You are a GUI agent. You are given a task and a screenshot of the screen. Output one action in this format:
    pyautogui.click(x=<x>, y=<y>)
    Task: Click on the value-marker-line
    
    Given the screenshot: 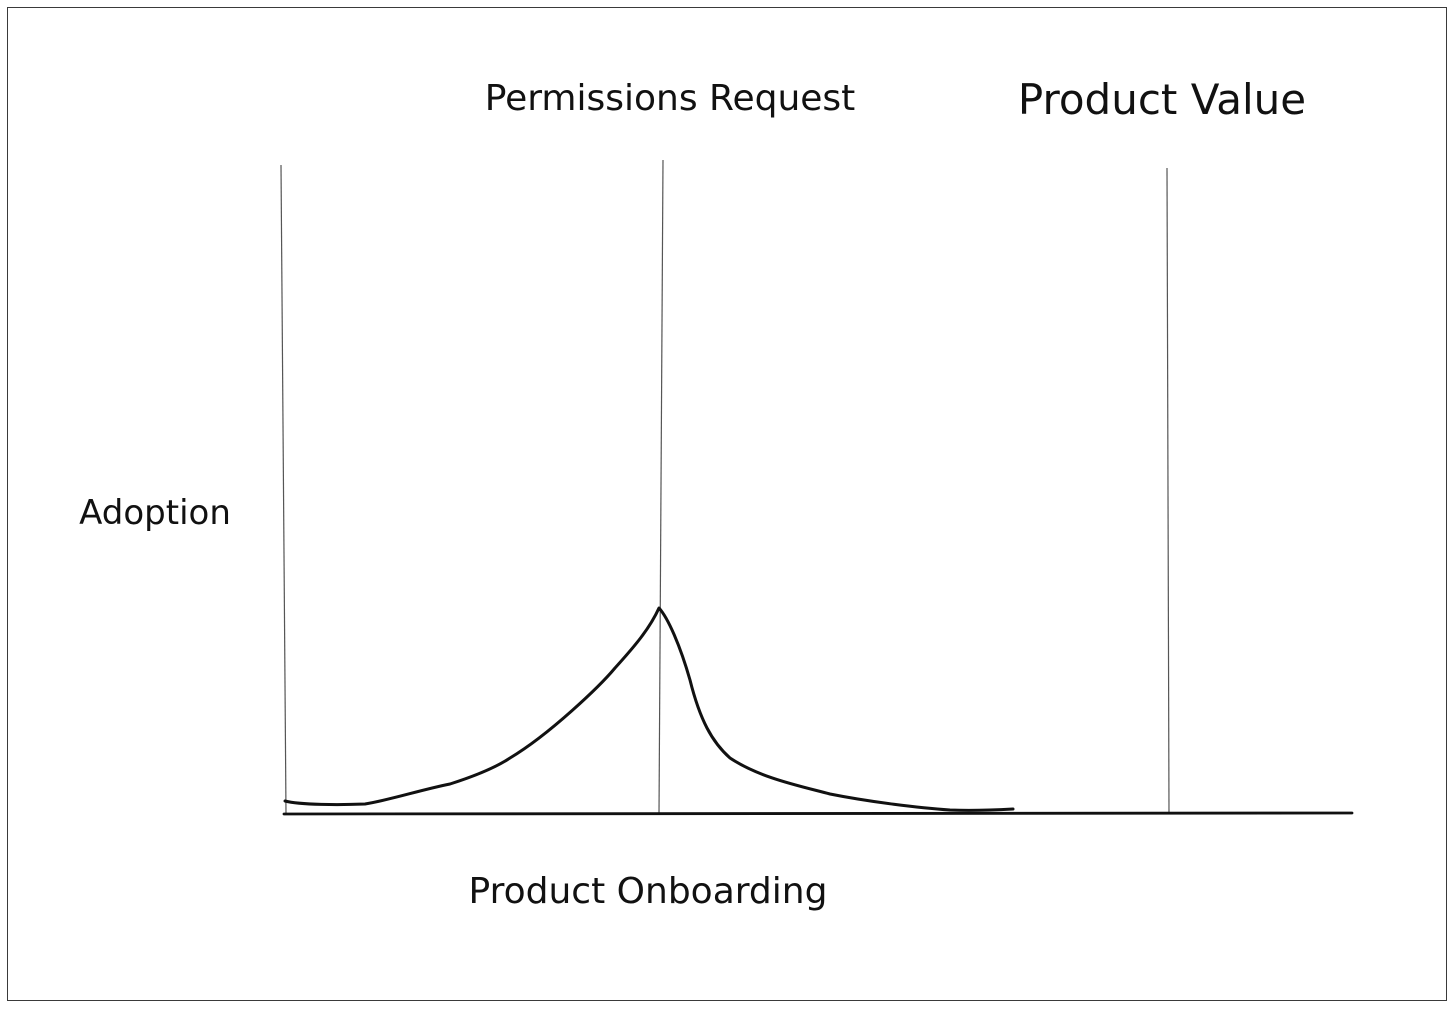 What is the action you would take?
    pyautogui.click(x=1168, y=491)
    